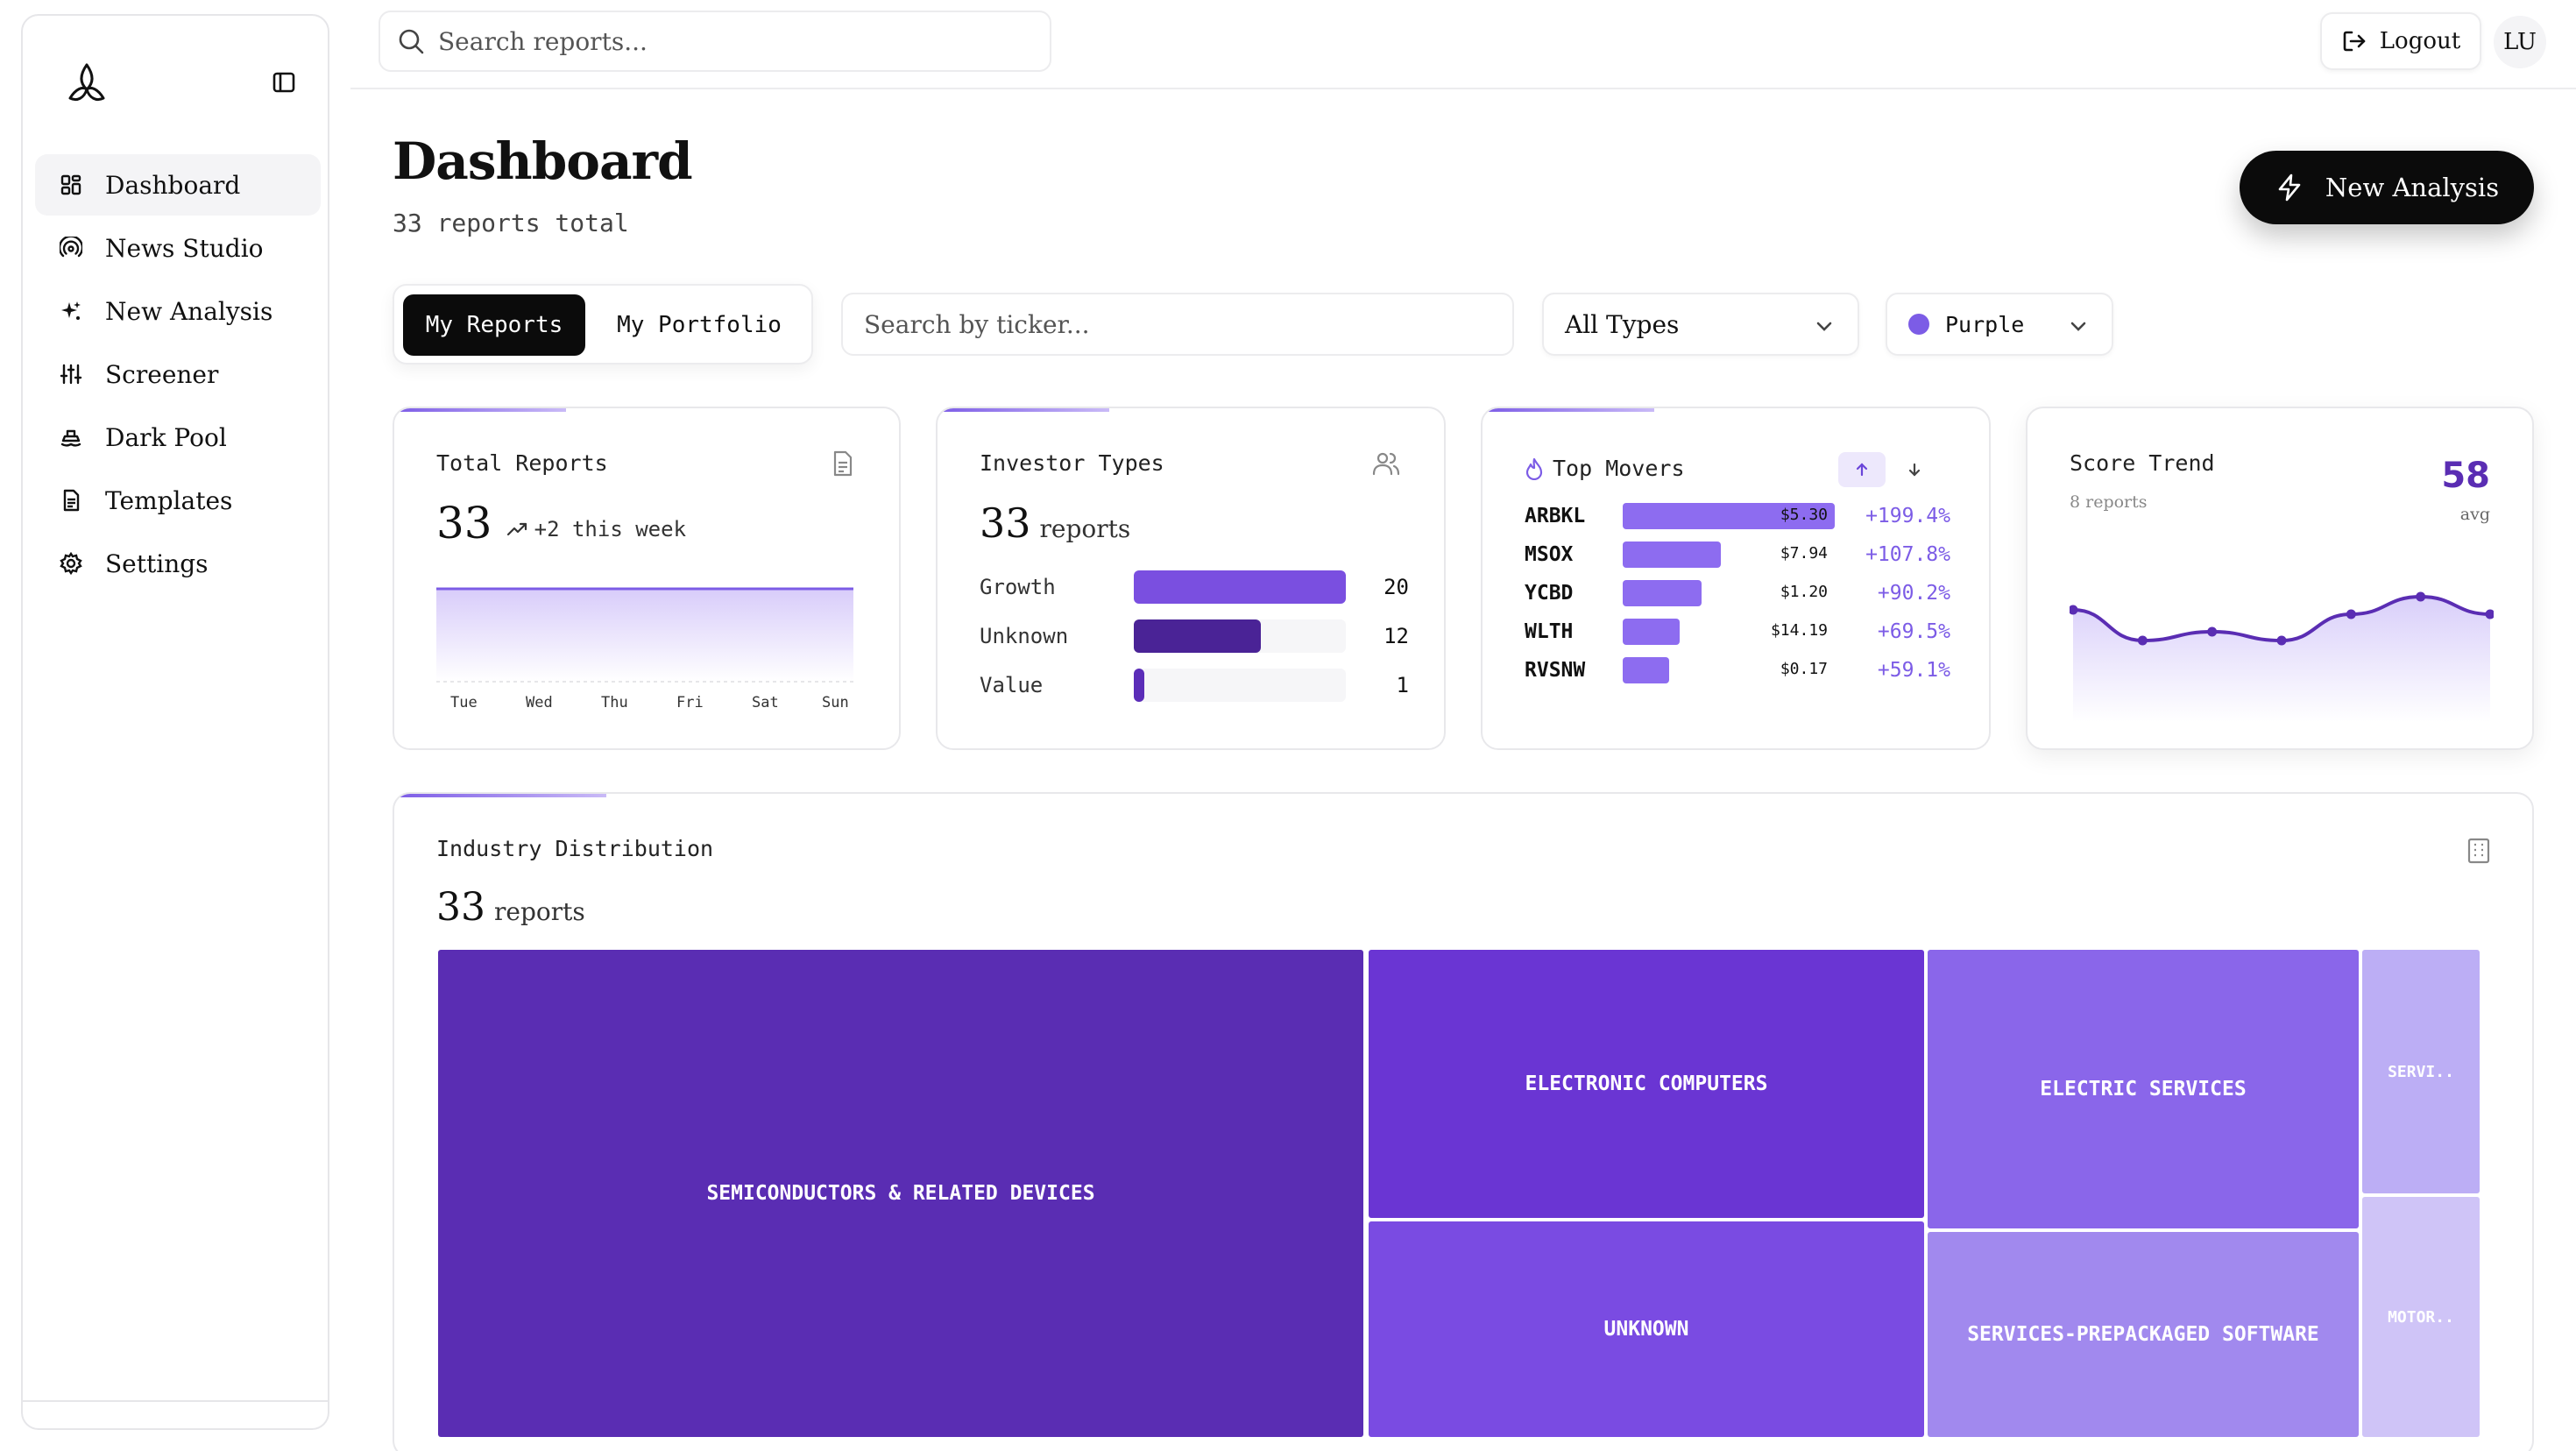 Image resolution: width=2576 pixels, height=1451 pixels. I want to click on search-box, so click(715, 41).